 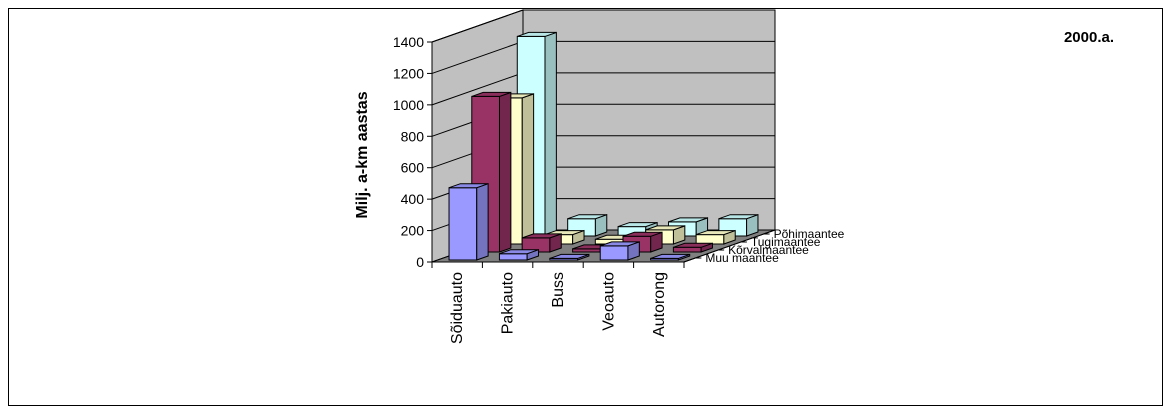 I want to click on category-label: Buss, so click(x=558, y=290).